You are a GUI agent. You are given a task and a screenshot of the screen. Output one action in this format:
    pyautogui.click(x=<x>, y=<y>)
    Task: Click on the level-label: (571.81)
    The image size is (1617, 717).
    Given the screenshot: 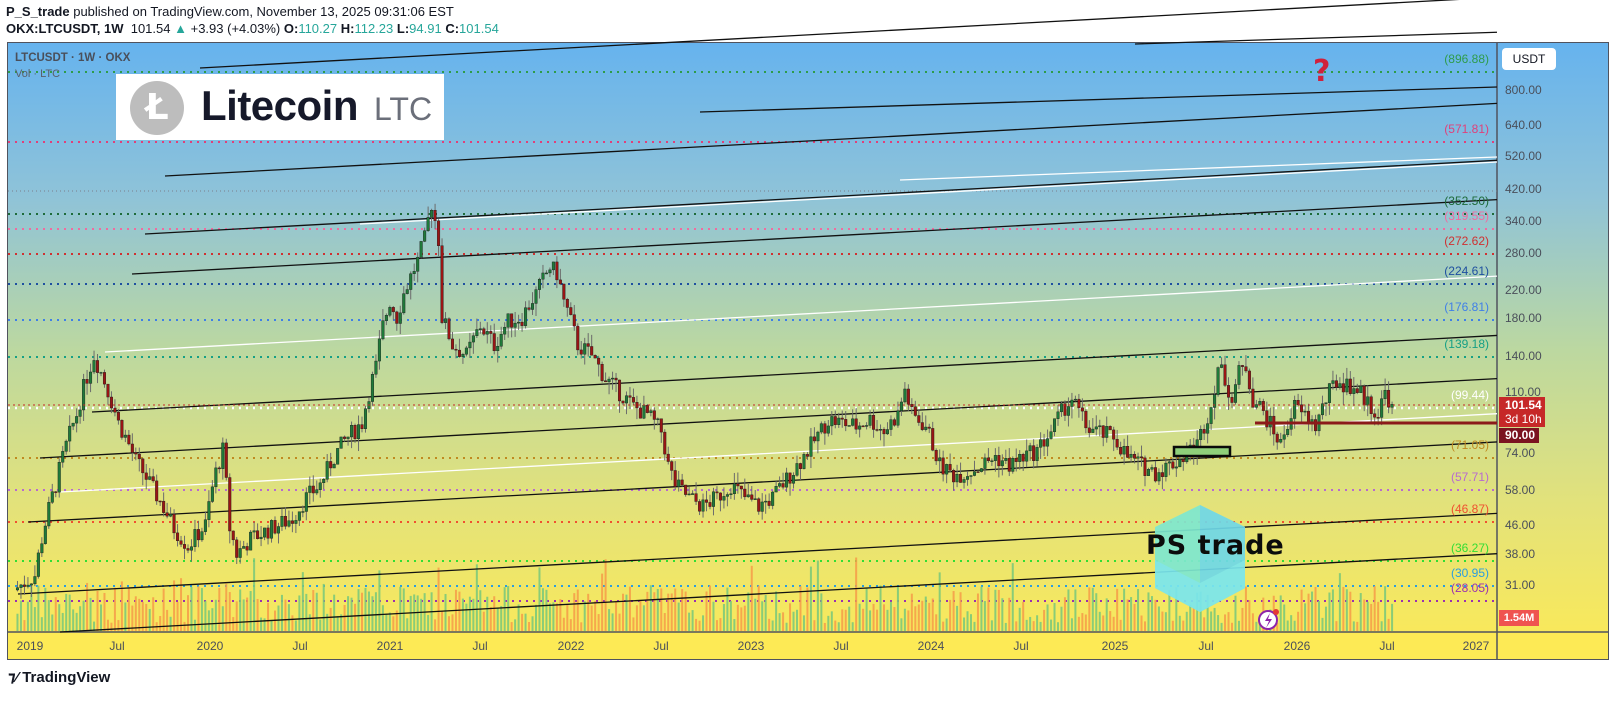 What is the action you would take?
    pyautogui.click(x=1466, y=129)
    